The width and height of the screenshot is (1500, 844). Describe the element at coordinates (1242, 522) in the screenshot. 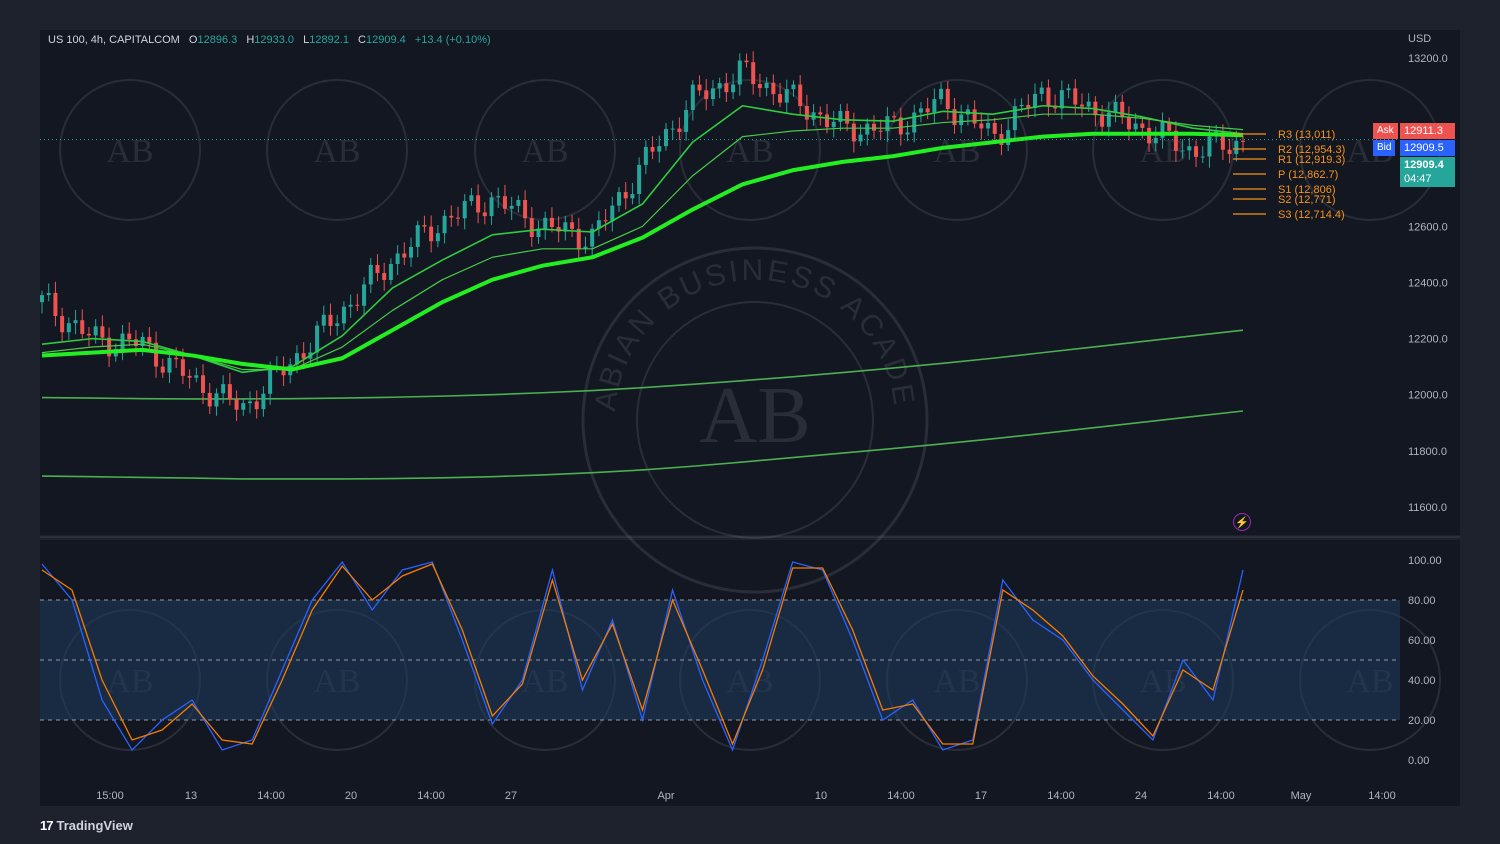

I see `lightning-icon: ⚡` at that location.